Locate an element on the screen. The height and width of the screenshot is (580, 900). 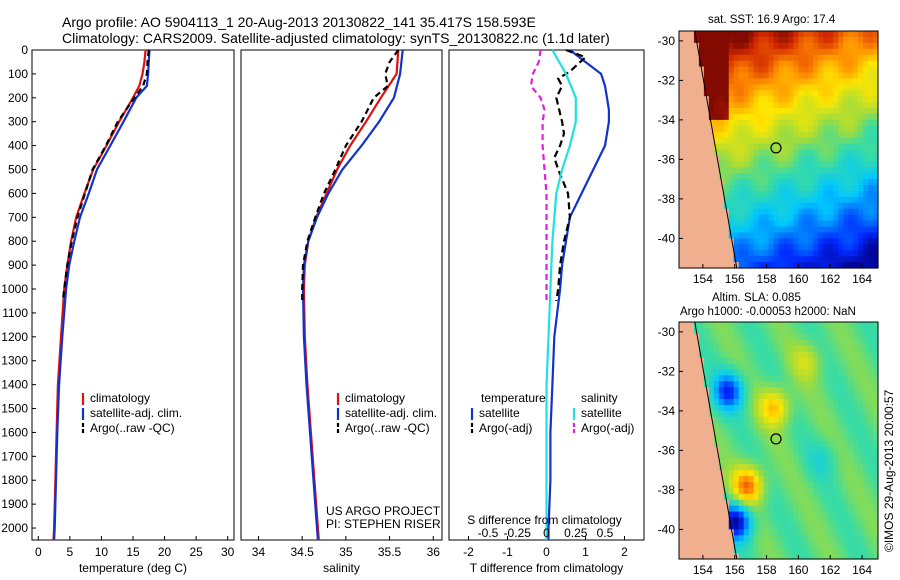
y-tick-label: 1900 is located at coordinates (14, 504).